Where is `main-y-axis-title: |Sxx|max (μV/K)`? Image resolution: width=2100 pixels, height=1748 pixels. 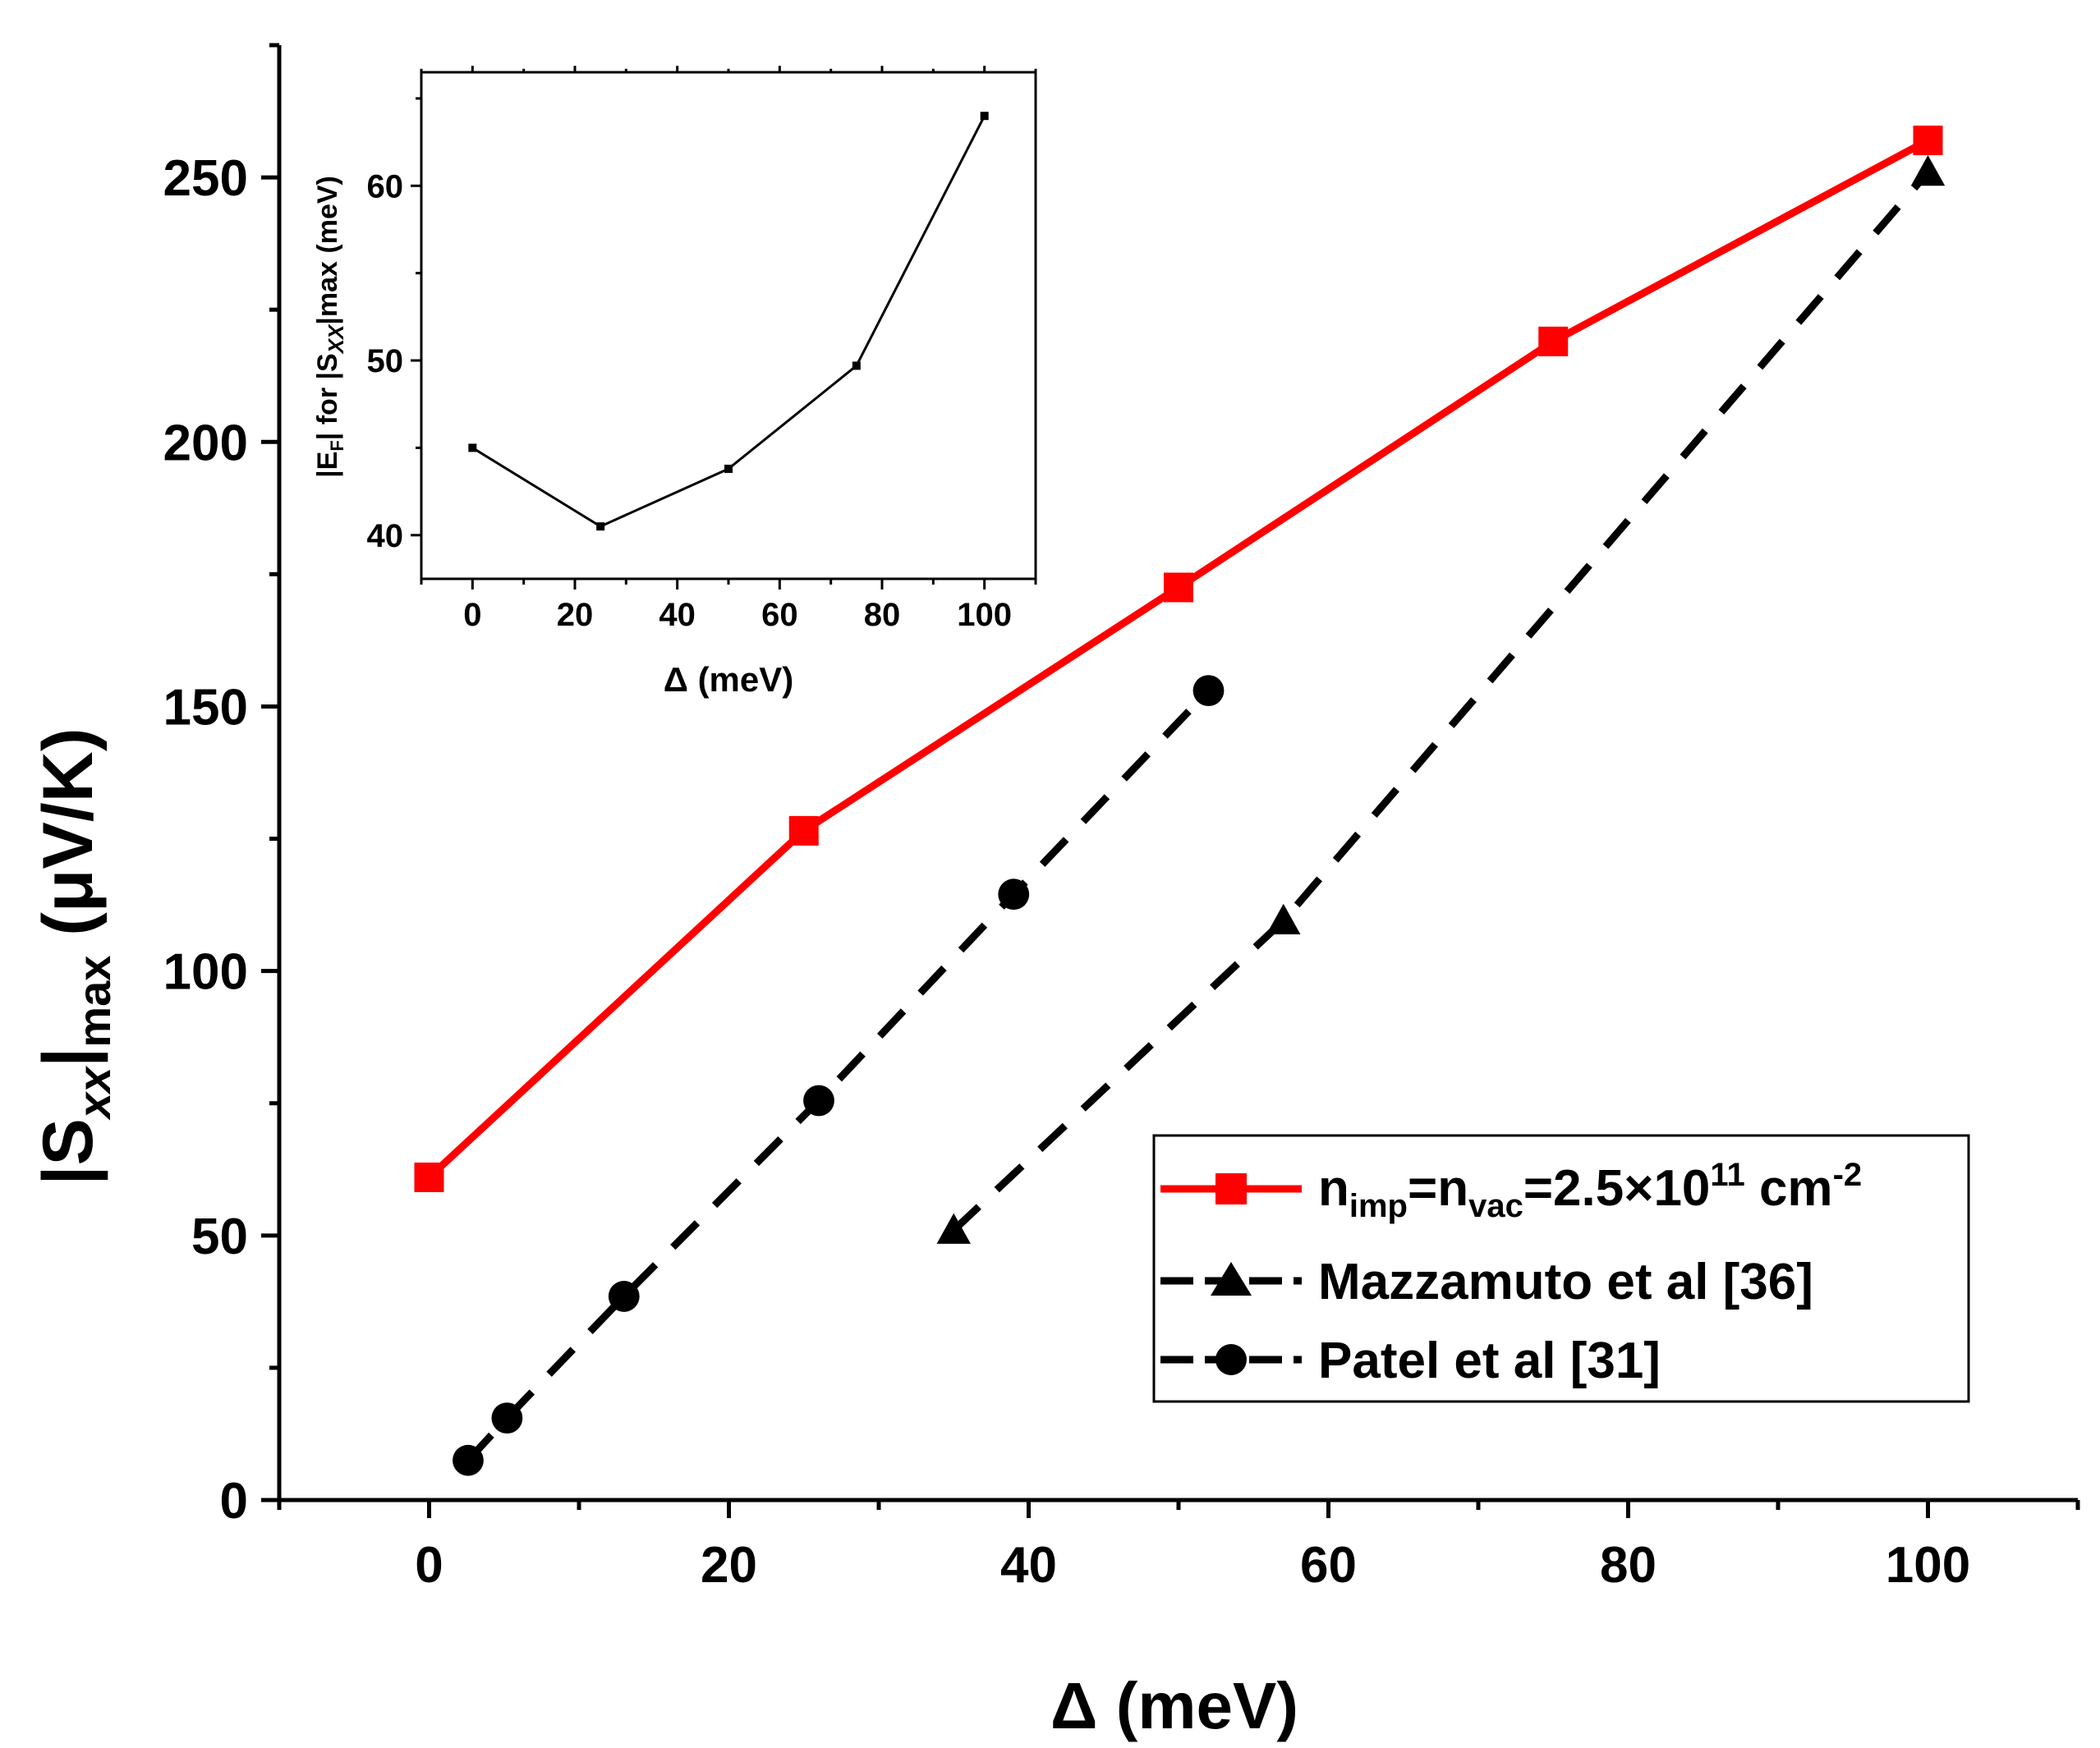 main-y-axis-title: |Sxx|max (μV/K) is located at coordinates (74, 956).